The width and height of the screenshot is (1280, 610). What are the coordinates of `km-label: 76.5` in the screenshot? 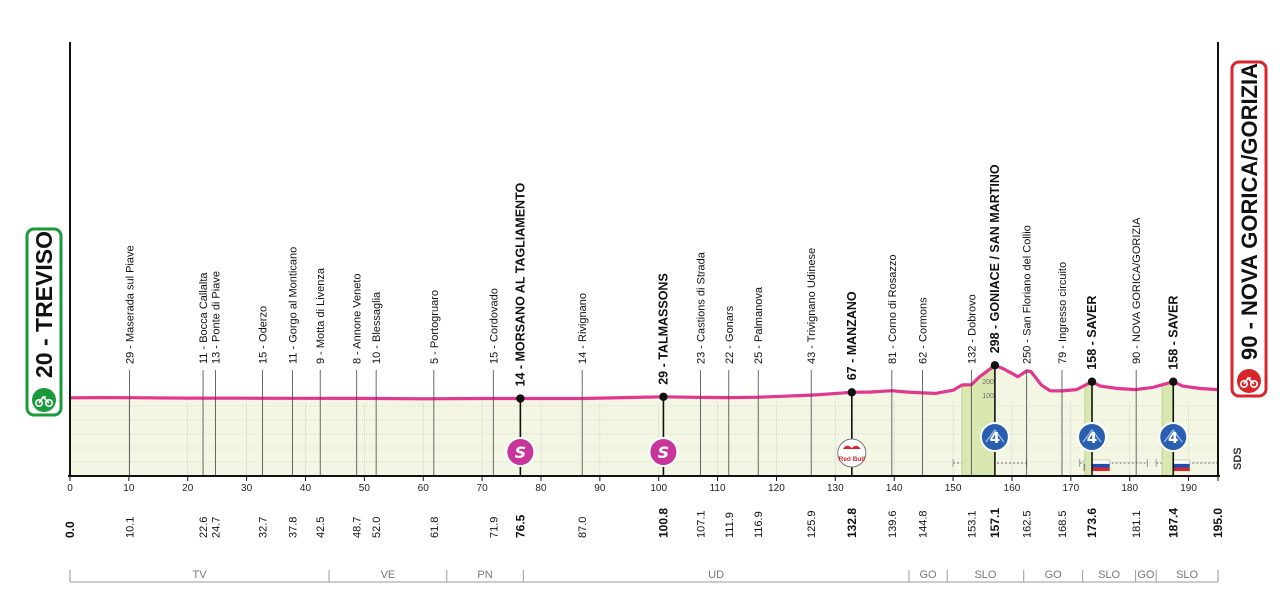 It's located at (520, 526).